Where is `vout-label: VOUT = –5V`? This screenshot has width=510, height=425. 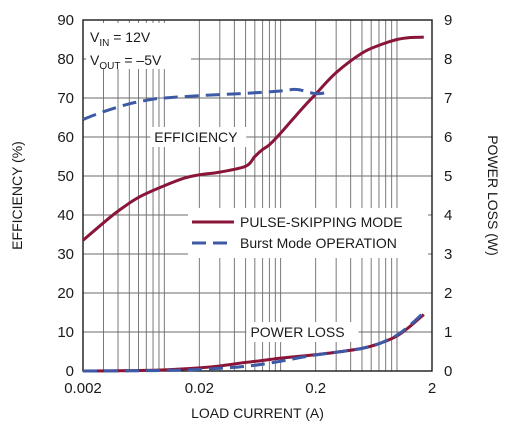
vout-label: VOUT = –5V is located at coordinates (126, 62).